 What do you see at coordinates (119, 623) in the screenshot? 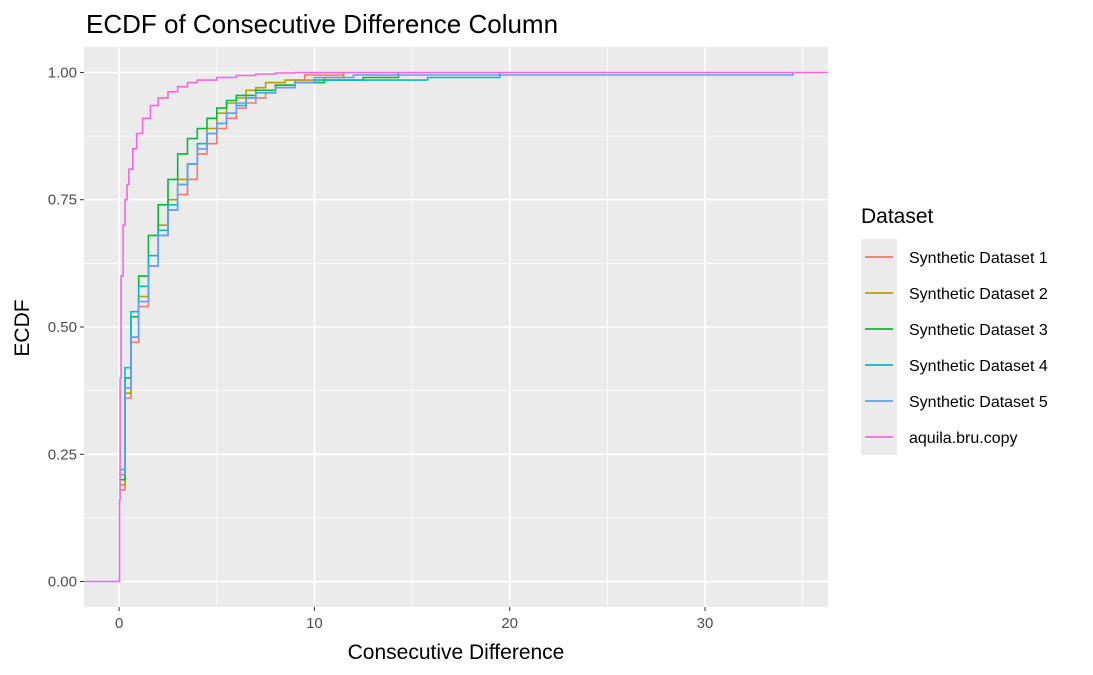
I see `x-tick-label: 0` at bounding box center [119, 623].